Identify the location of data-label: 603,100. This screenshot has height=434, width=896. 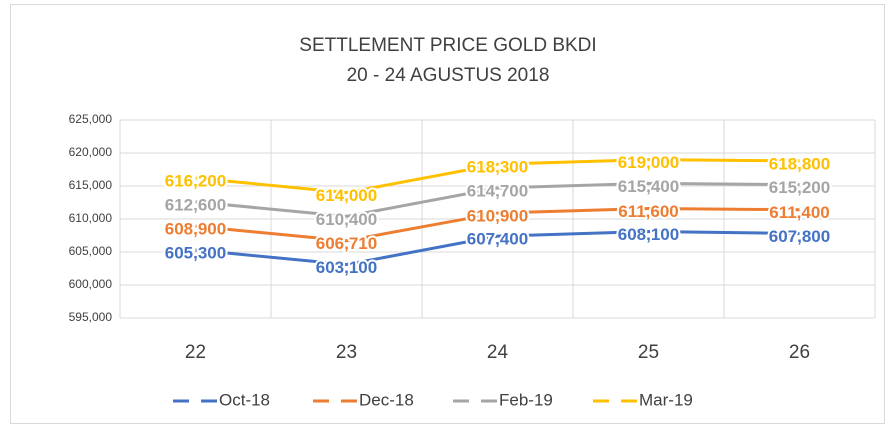
(346, 267).